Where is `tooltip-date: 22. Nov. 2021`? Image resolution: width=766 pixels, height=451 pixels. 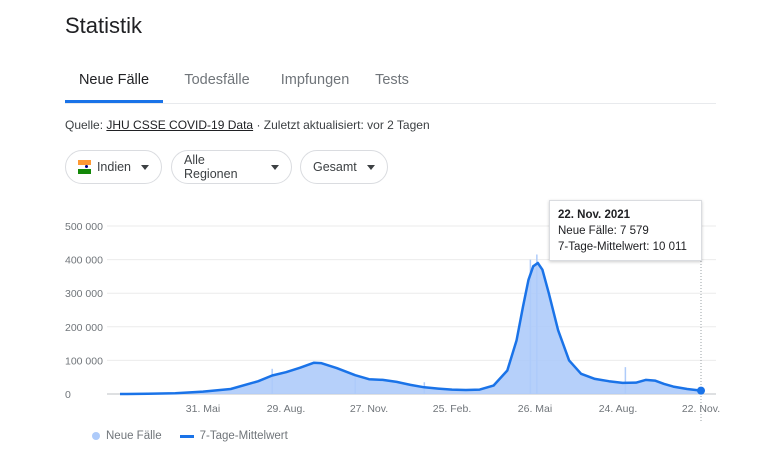
tooltip-date: 22. Nov. 2021 is located at coordinates (594, 215).